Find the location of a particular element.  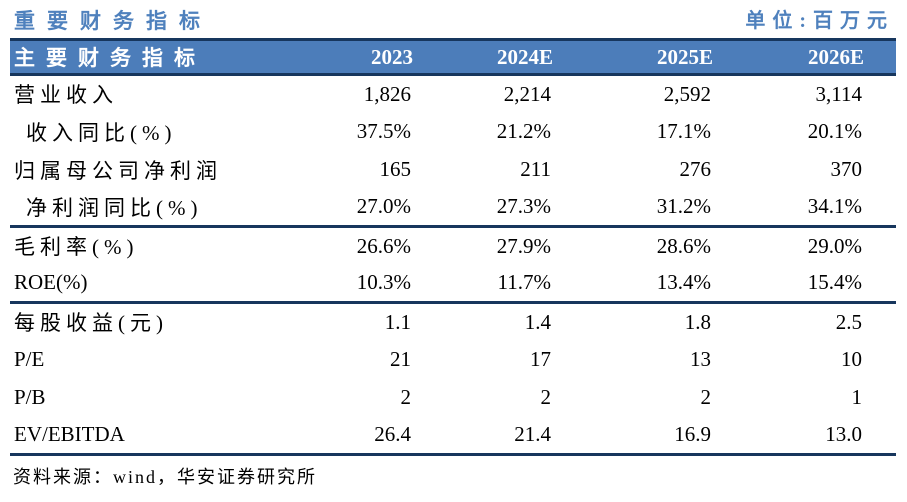

cell-value: 34.1% is located at coordinates (834, 206).